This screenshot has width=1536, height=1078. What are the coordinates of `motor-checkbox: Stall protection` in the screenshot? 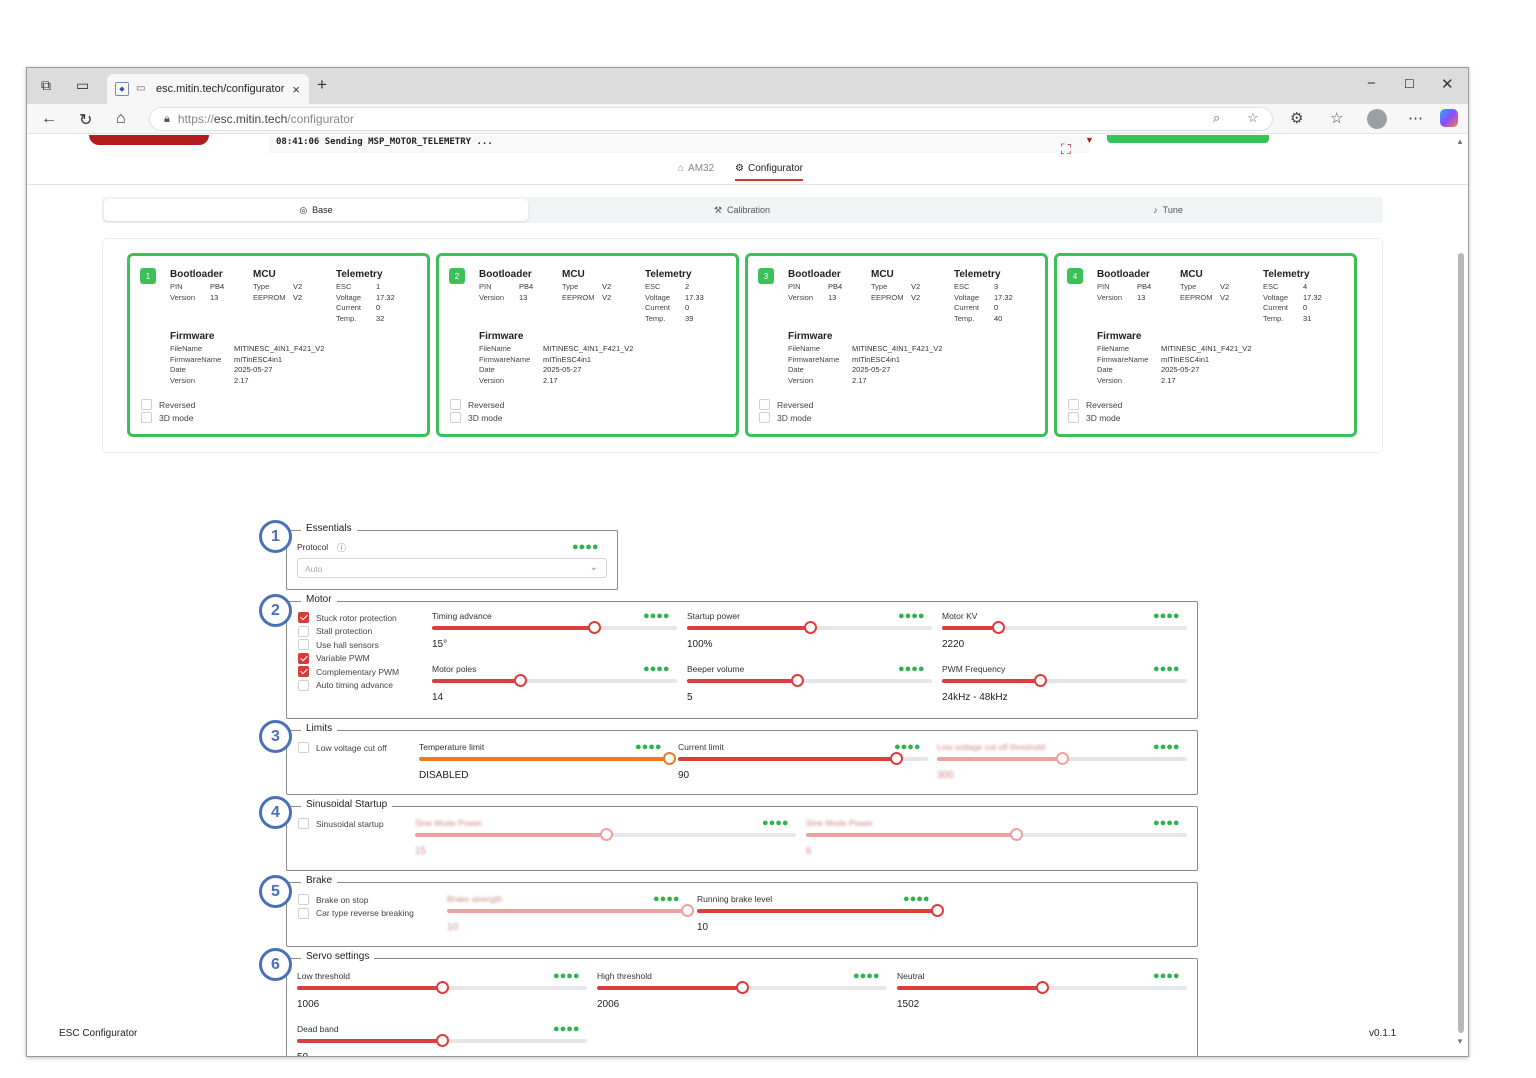 It's located at (335, 631).